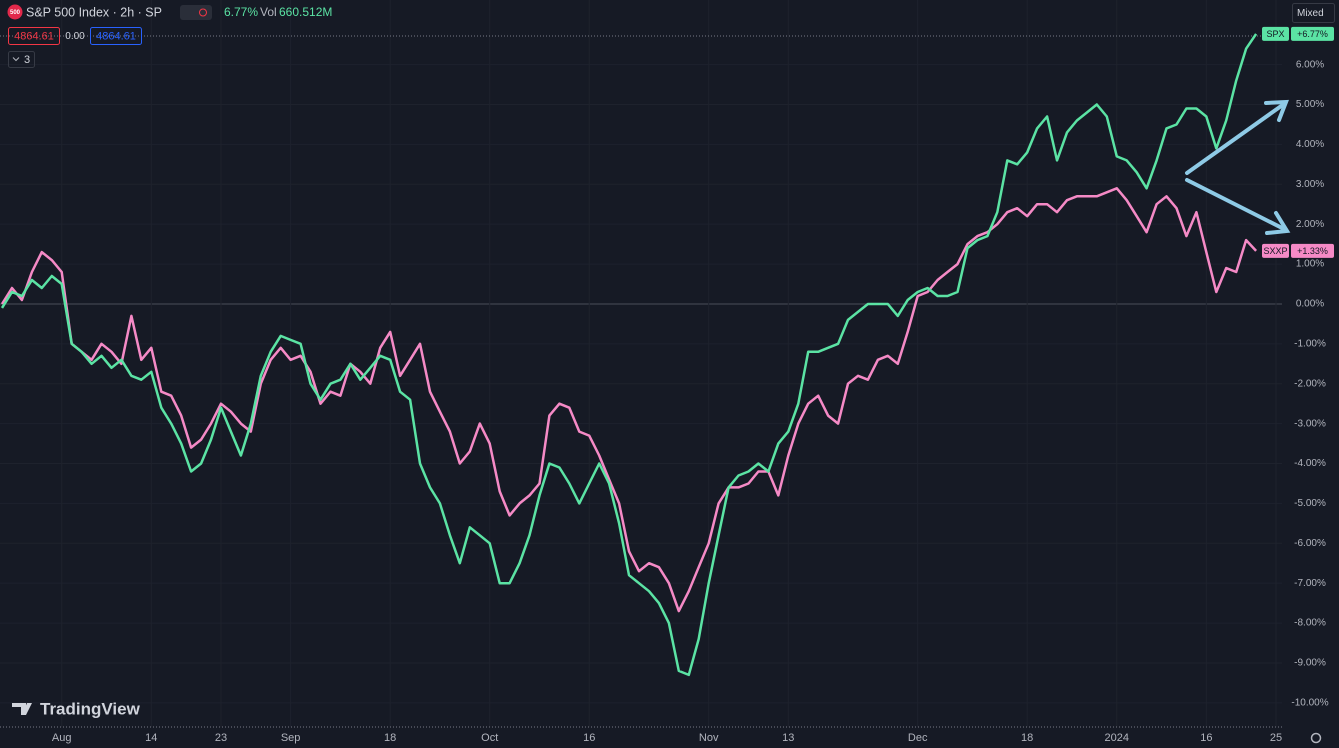  I want to click on y-tick-label: -10.00%, so click(1309, 702).